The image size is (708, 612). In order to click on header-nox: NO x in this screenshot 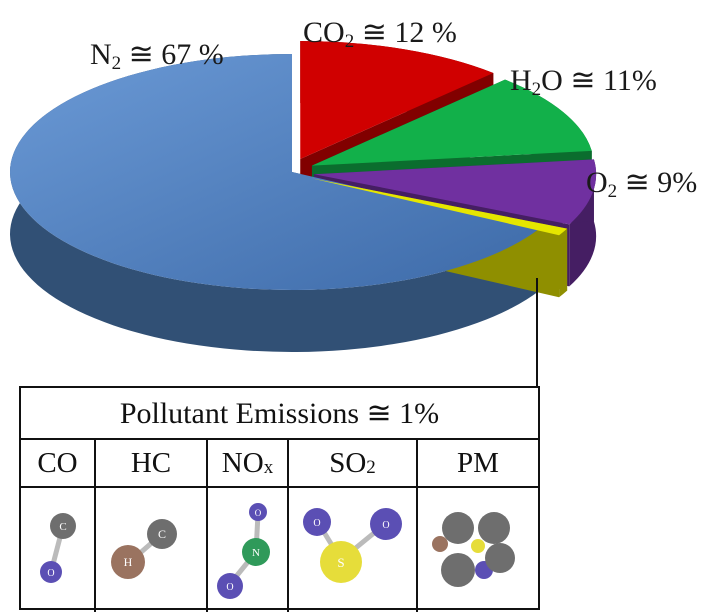, I will do `click(248, 463)`.